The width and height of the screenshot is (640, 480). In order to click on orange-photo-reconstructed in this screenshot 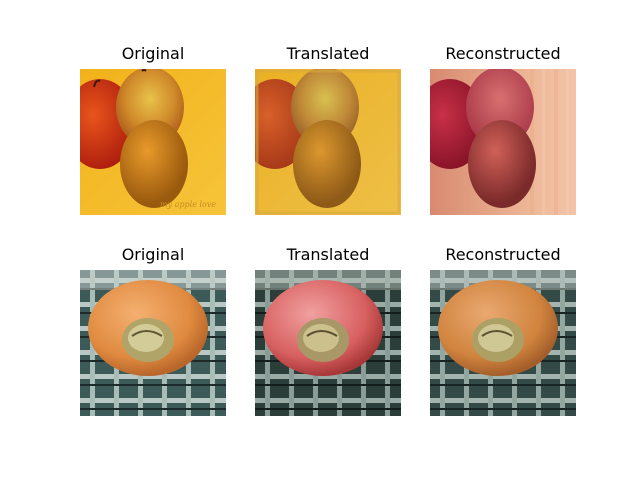, I will do `click(503, 343)`.